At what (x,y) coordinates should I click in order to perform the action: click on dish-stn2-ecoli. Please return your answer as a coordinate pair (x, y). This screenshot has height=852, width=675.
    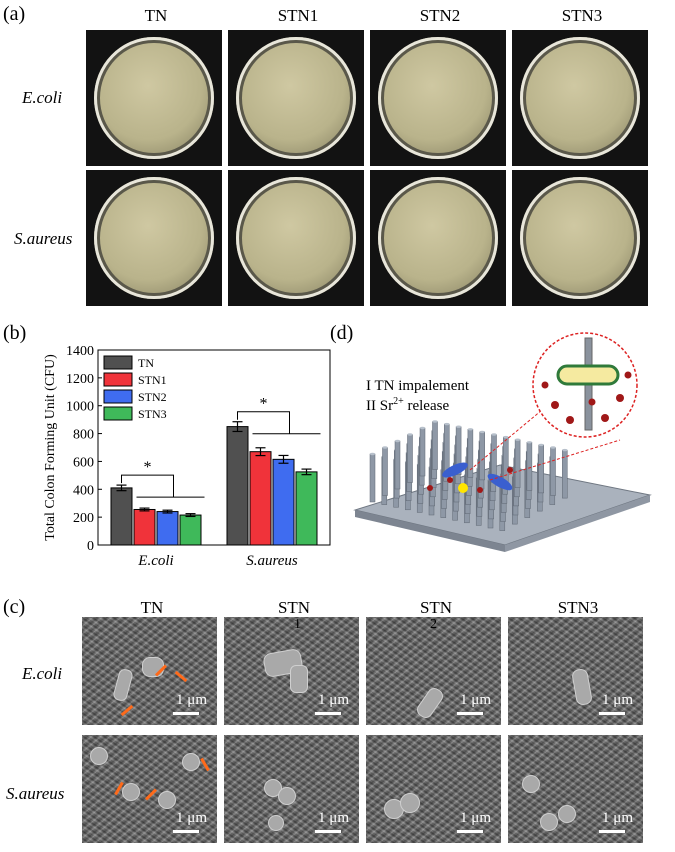
    Looking at the image, I should click on (438, 98).